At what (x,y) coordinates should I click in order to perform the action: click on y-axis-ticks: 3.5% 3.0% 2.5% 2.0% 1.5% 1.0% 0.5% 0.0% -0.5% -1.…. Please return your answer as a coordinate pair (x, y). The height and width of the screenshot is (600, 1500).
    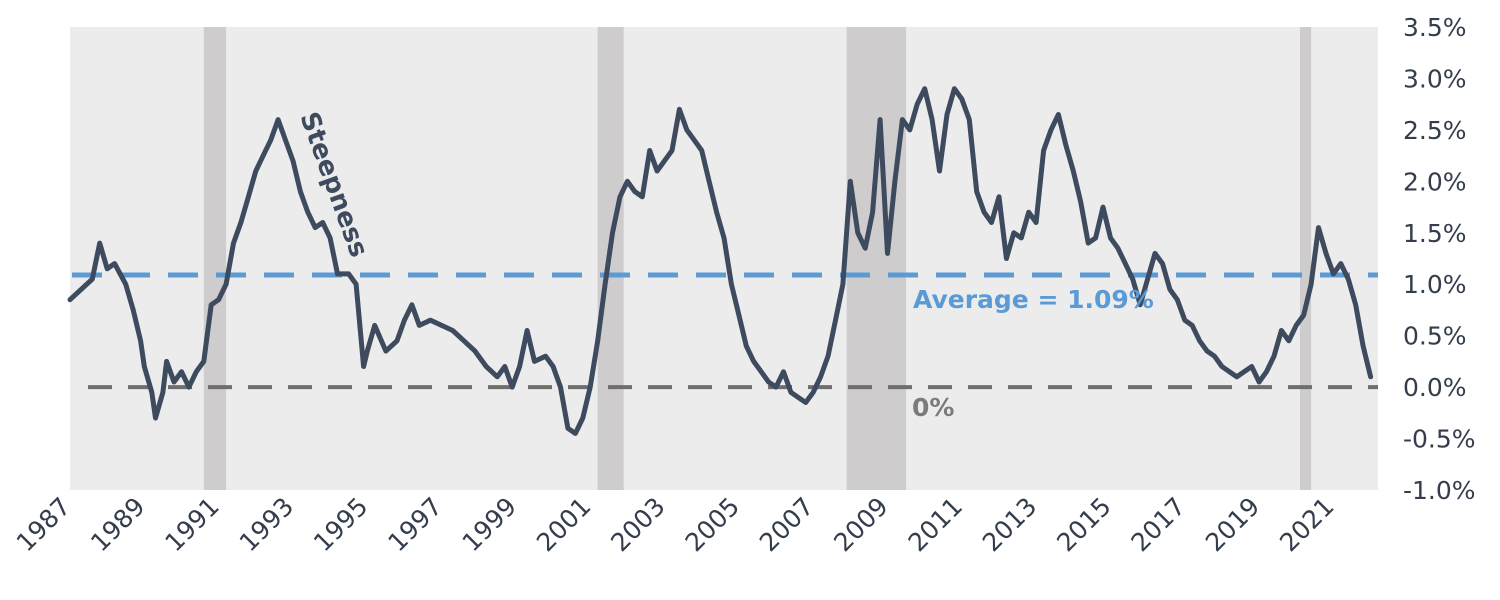
    Looking at the image, I should click on (1439, 259).